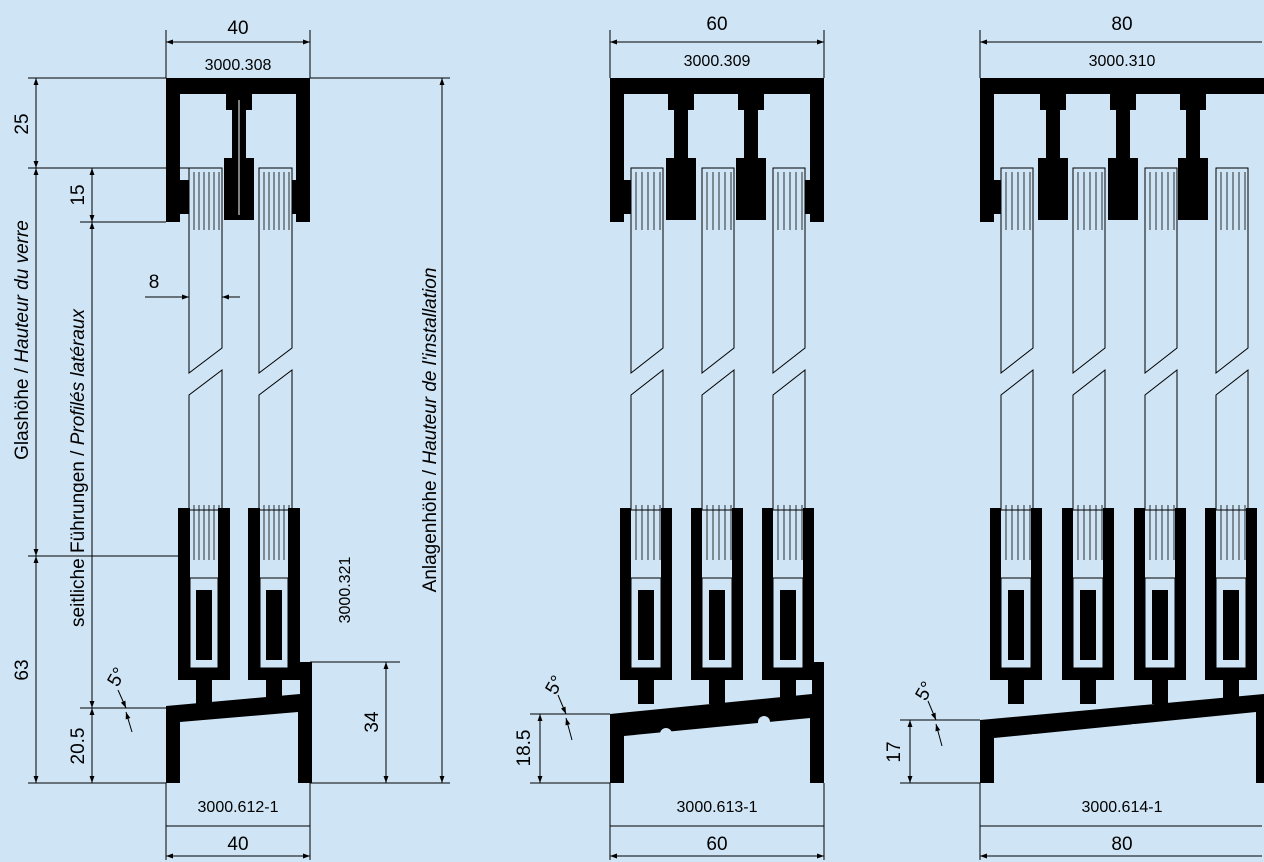 Image resolution: width=1264 pixels, height=862 pixels. I want to click on label-glass-height-fr: Hauteur du verre, so click(22, 291).